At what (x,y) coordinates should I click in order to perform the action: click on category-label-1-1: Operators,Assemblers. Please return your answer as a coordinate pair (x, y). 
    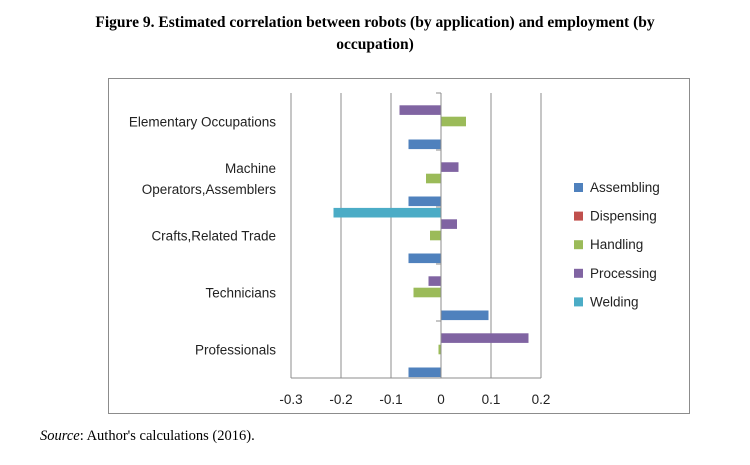
    Looking at the image, I should click on (209, 189).